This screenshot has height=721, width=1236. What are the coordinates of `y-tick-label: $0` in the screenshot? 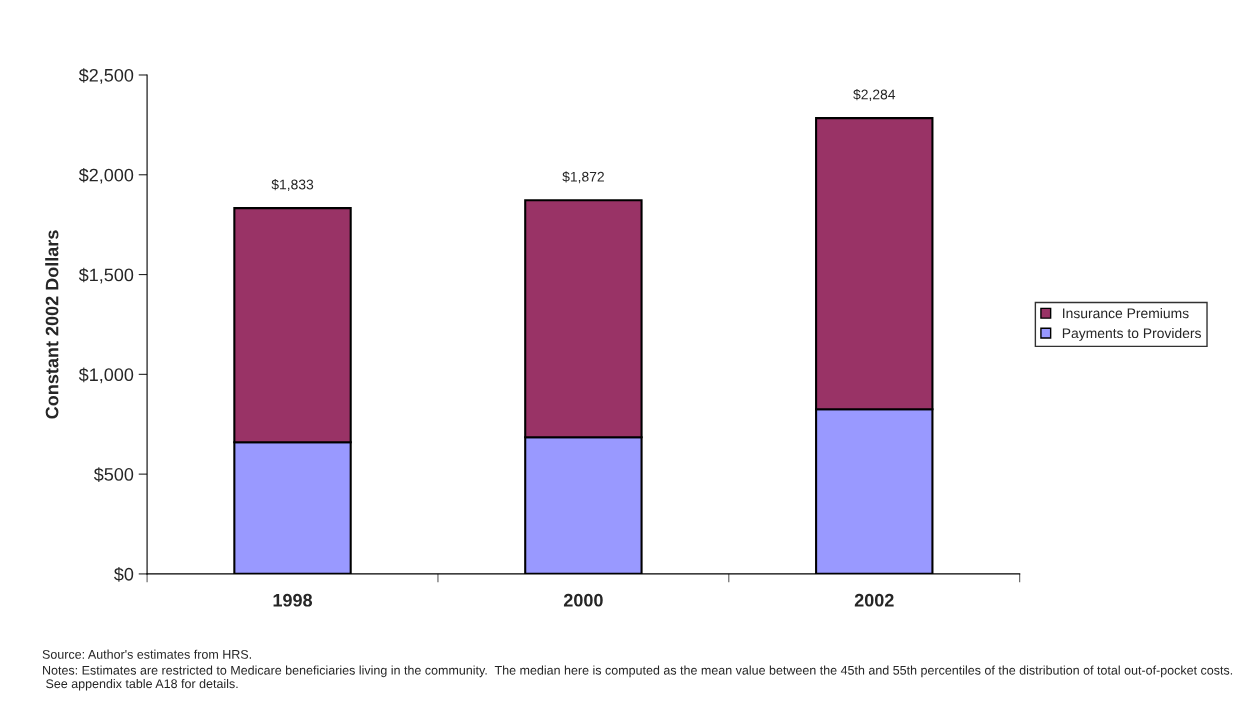 It's located at (124, 574).